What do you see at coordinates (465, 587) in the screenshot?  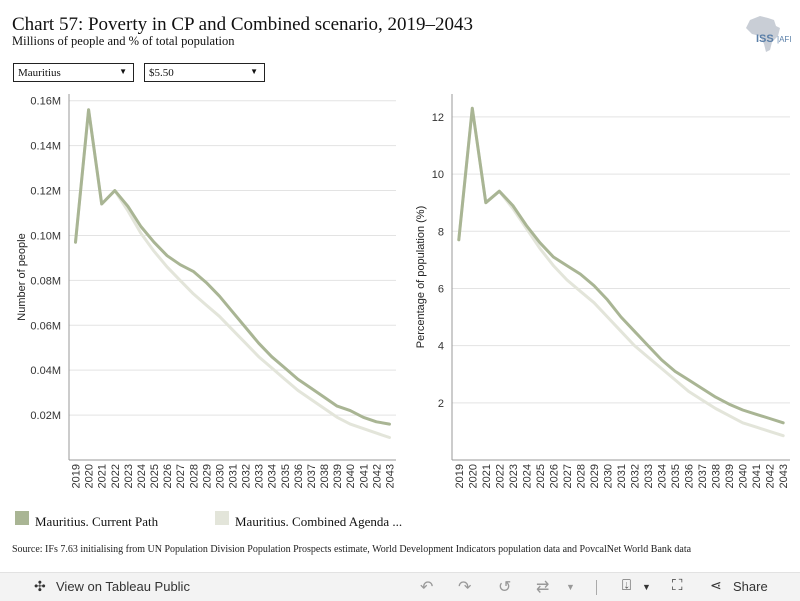 I see `redo-icon: ↷` at bounding box center [465, 587].